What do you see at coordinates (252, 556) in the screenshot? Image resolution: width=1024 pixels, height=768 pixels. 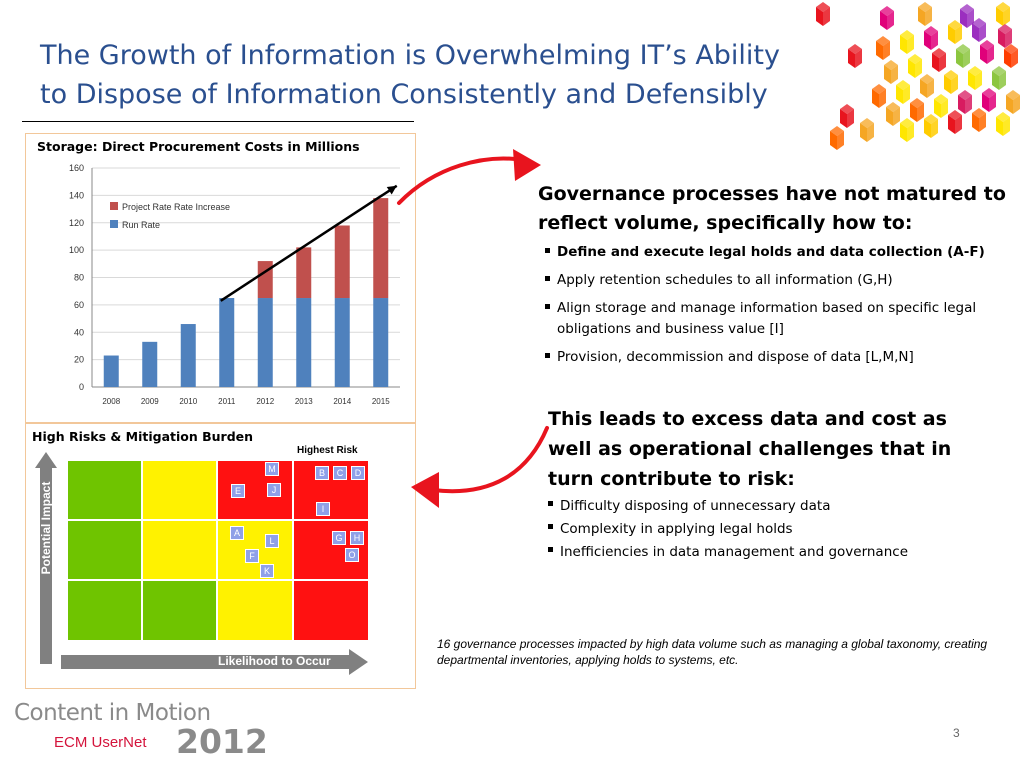 I see `risk-tag-f: F` at bounding box center [252, 556].